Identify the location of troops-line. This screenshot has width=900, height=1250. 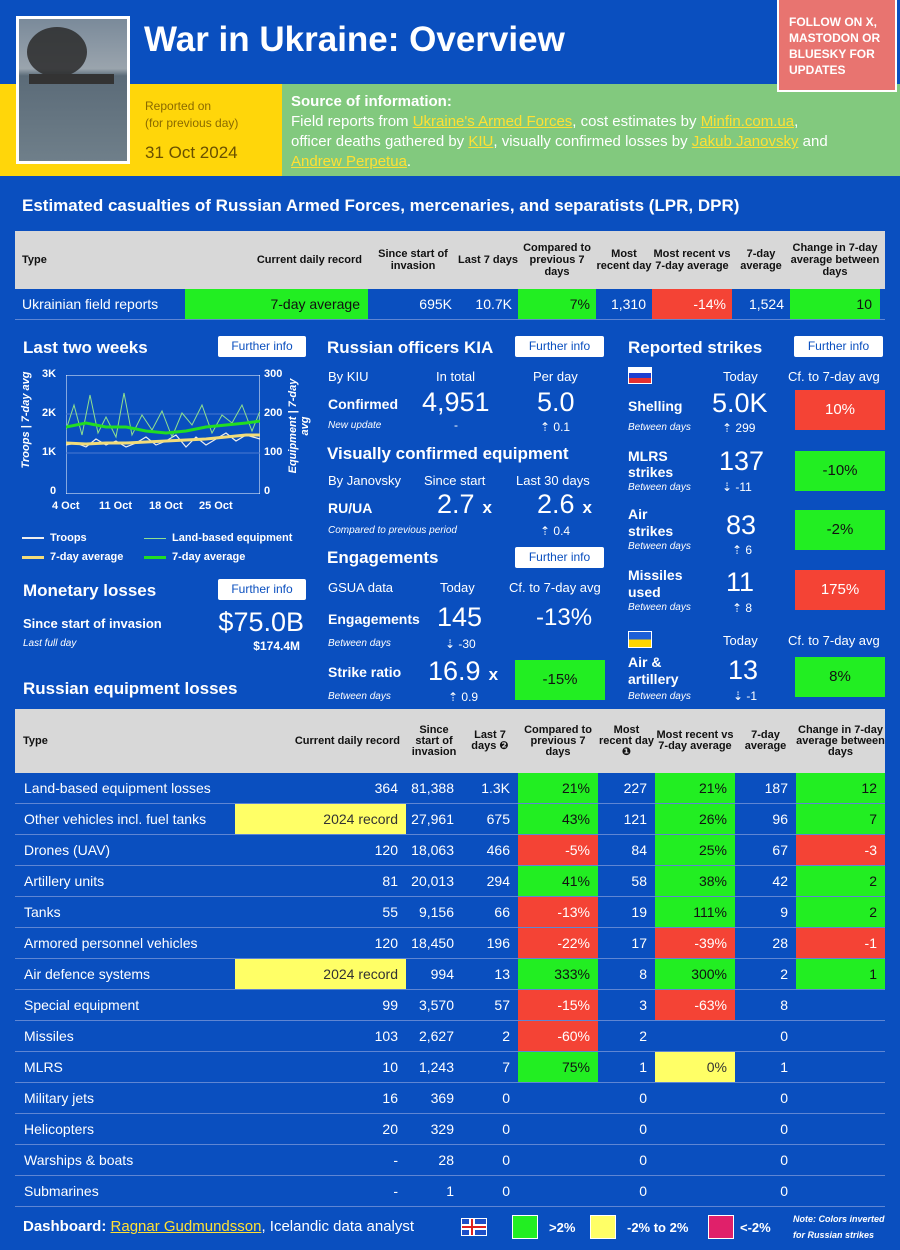
(163, 440).